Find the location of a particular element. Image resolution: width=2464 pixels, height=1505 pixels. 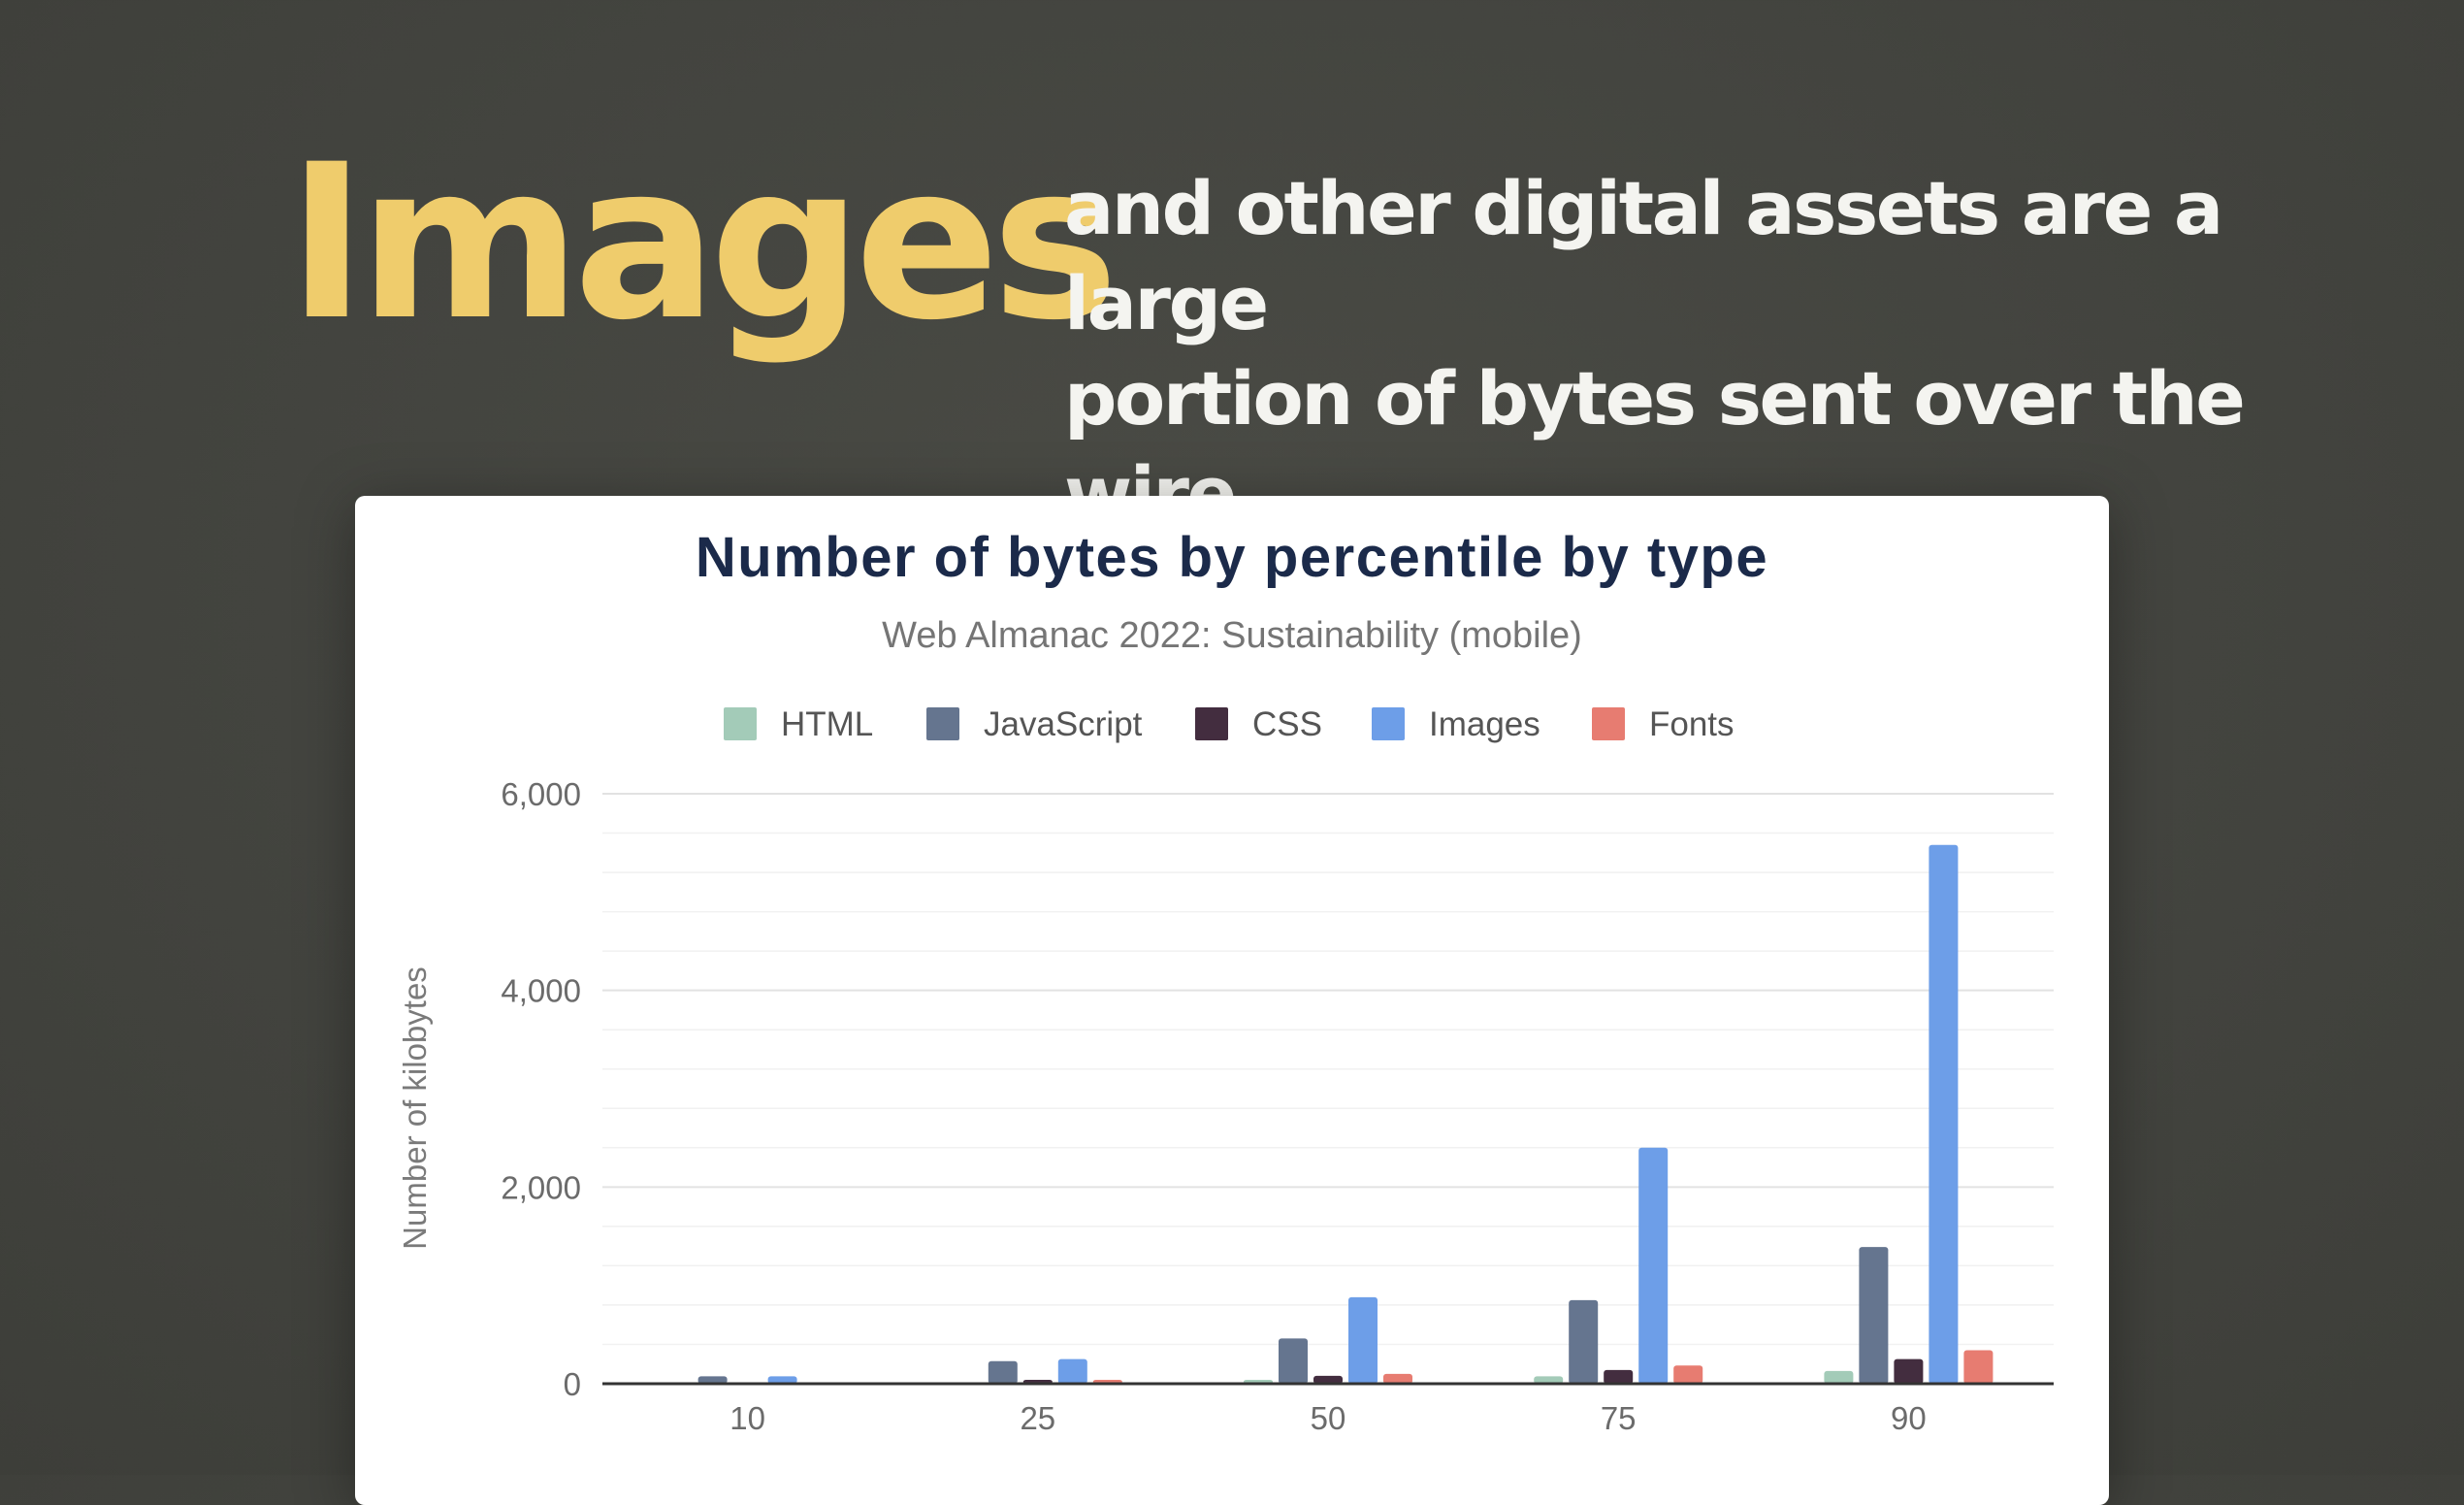

x-axis: 10 25 50 75 90 is located at coordinates (1328, 1418).